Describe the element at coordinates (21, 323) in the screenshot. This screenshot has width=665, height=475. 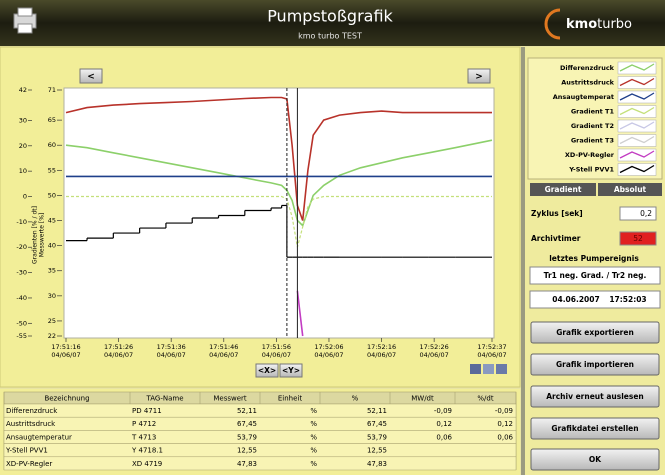
I see `y2-tick-label: -50` at that location.